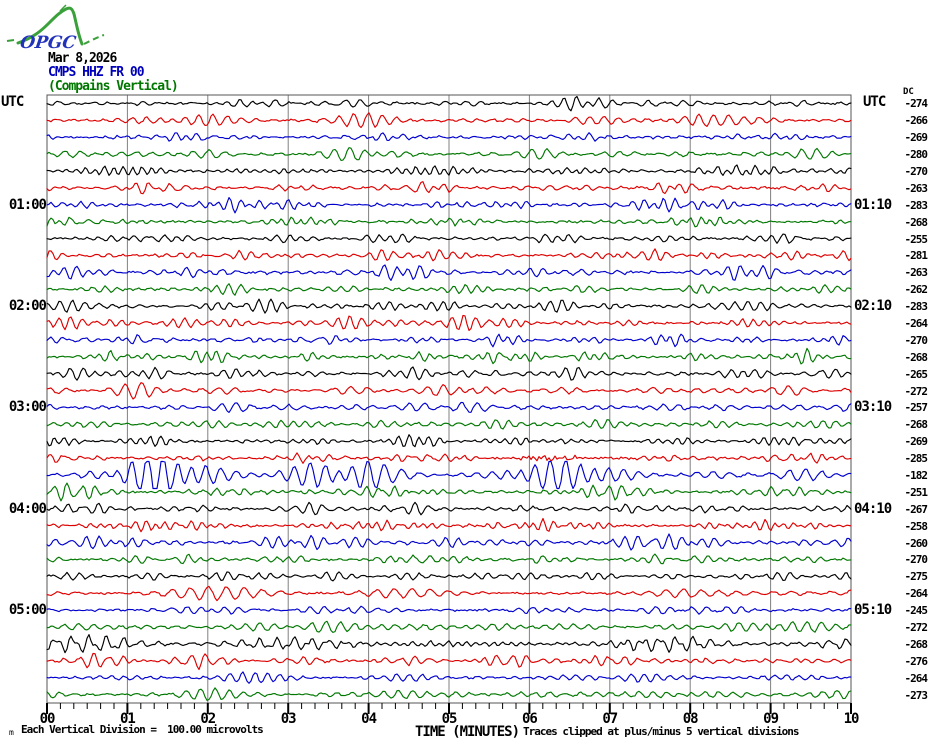 The width and height of the screenshot is (930, 744). I want to click on dc-offset-value: -266, so click(916, 121).